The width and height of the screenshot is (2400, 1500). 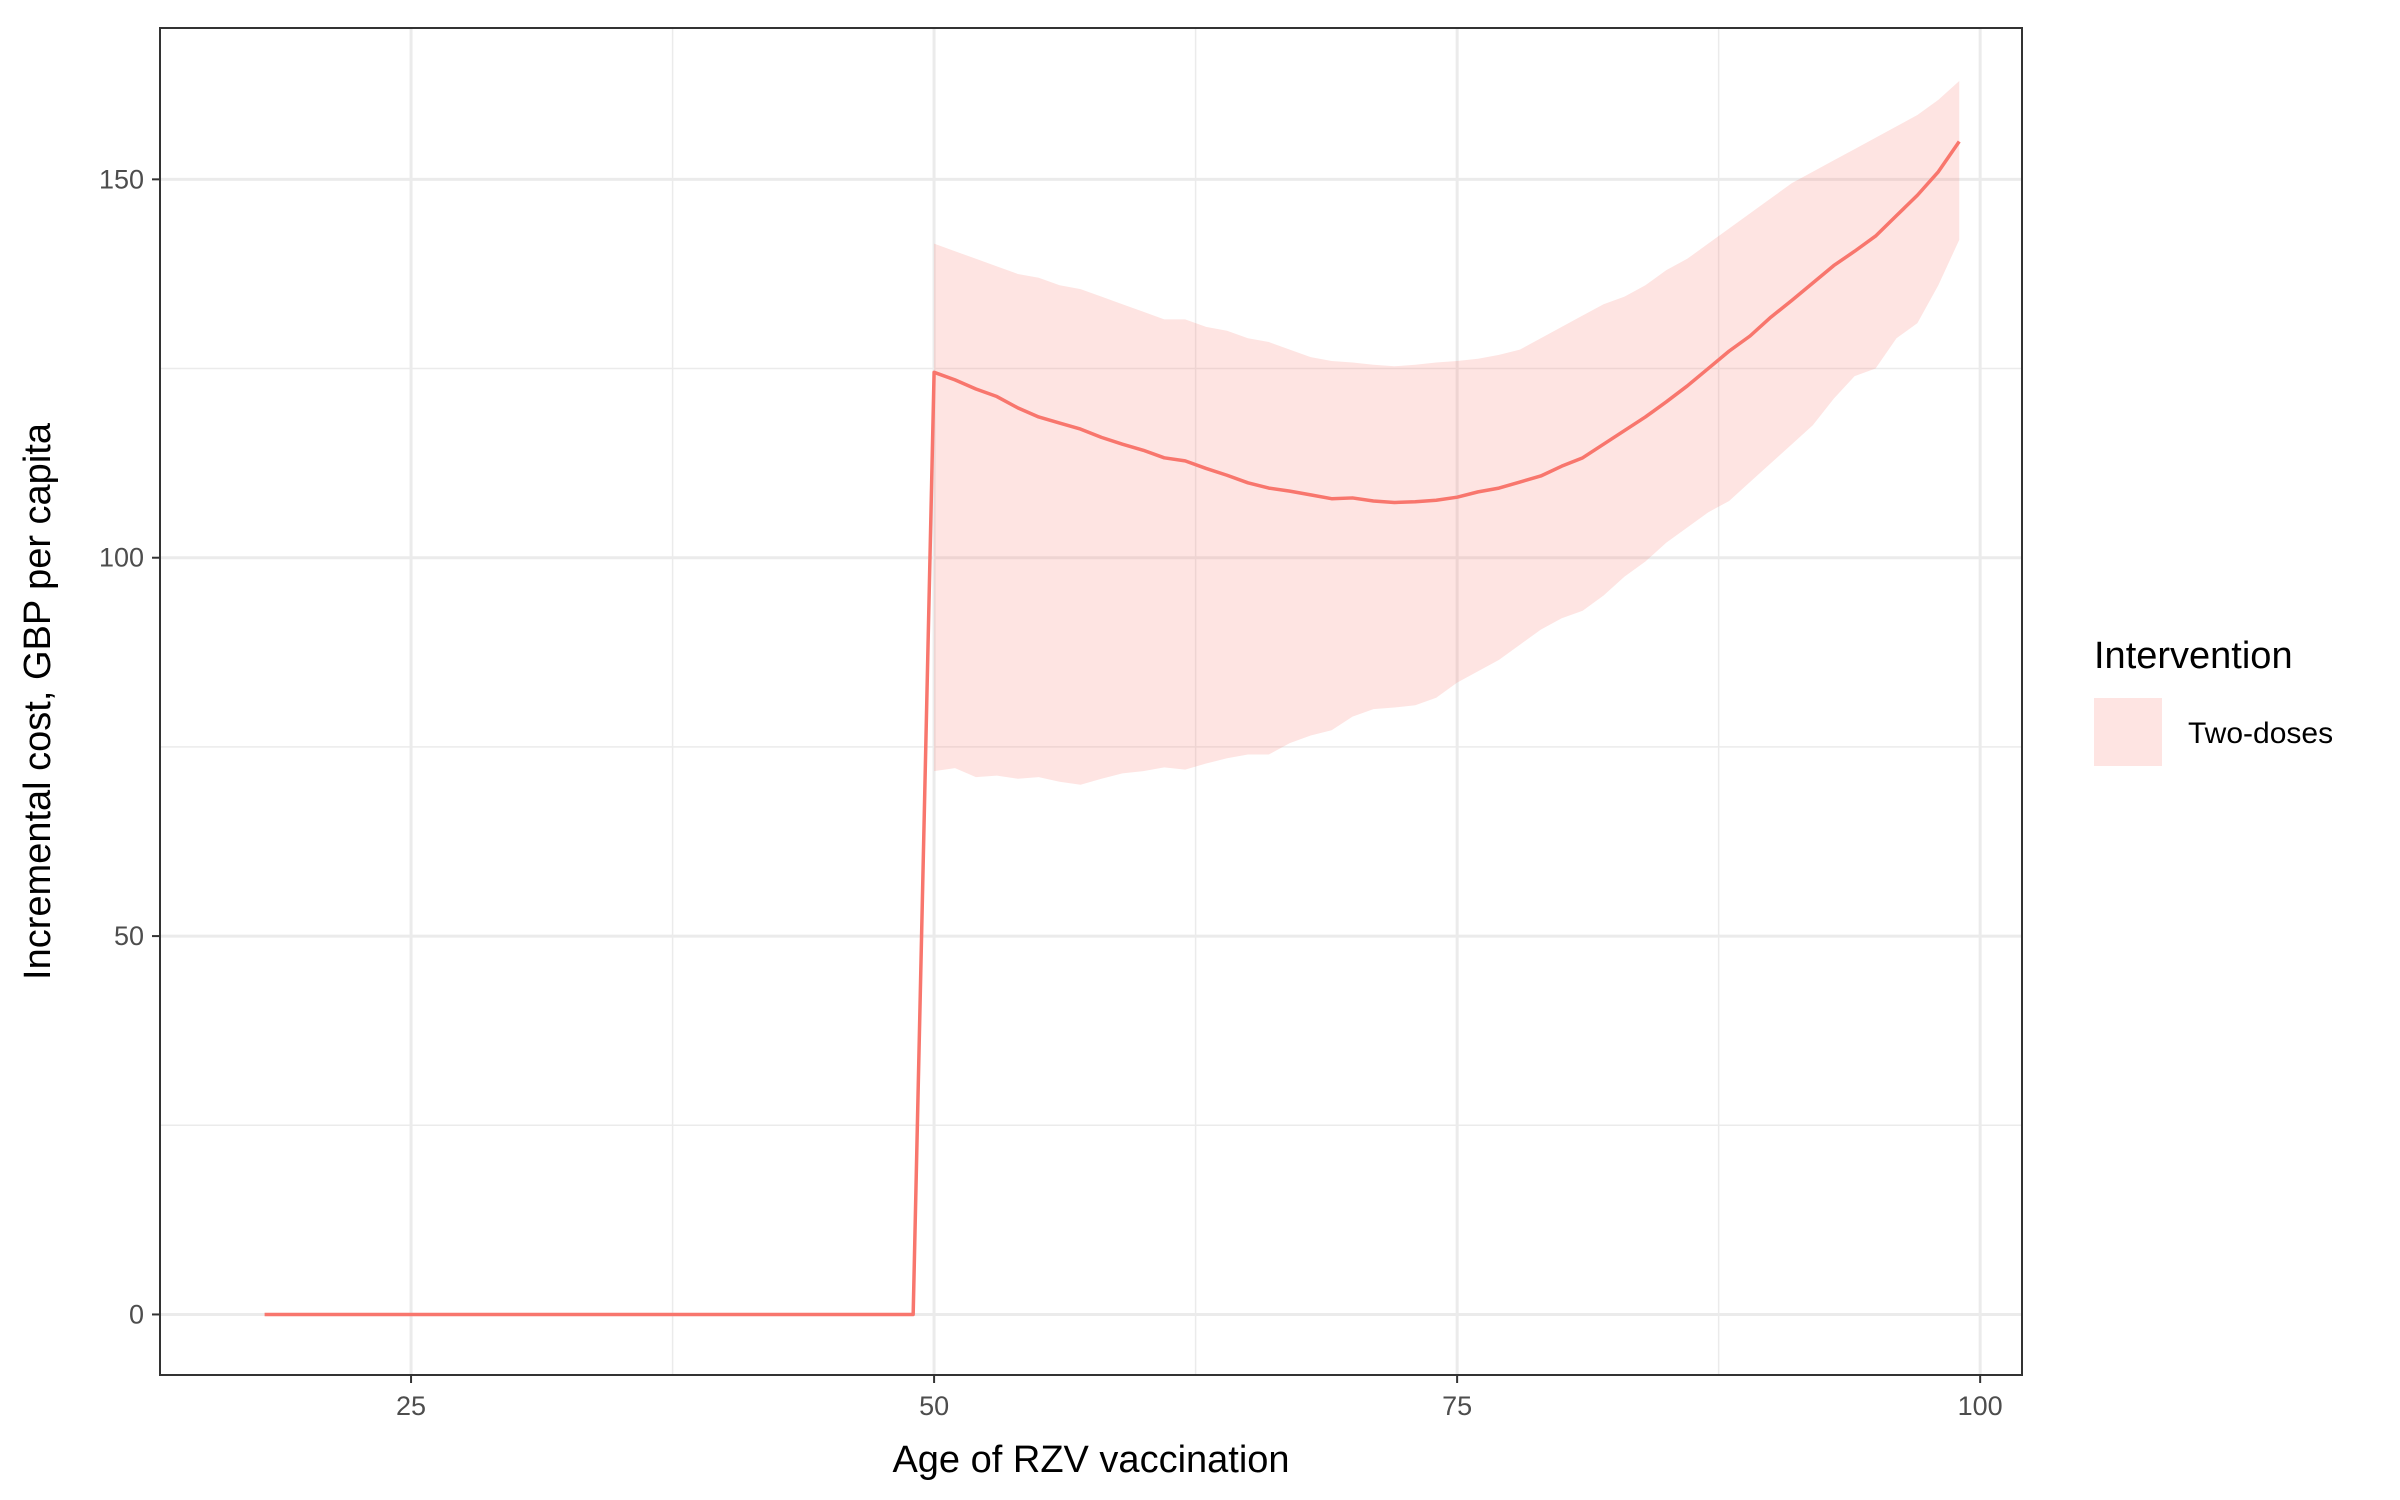 What do you see at coordinates (934, 1406) in the screenshot?
I see `x-tick-label: 50` at bounding box center [934, 1406].